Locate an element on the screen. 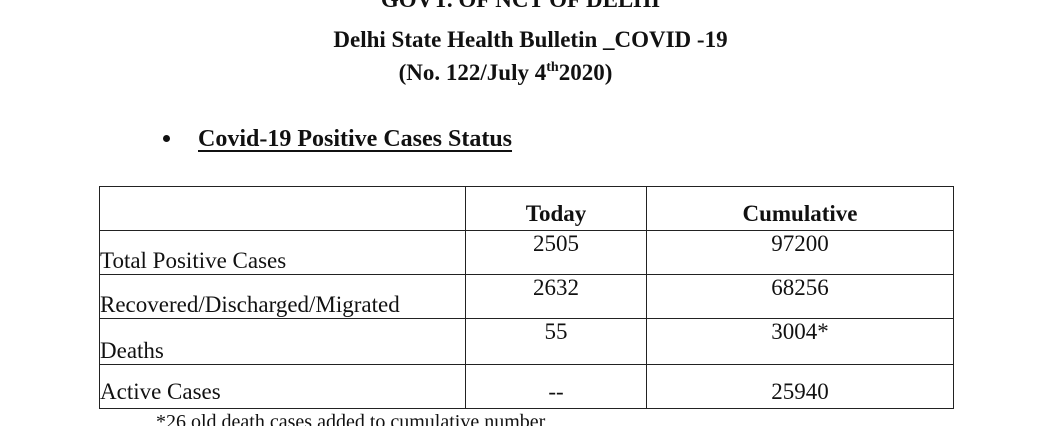 Image resolution: width=1061 pixels, height=426 pixels. row-label: Active Cases is located at coordinates (282, 386).